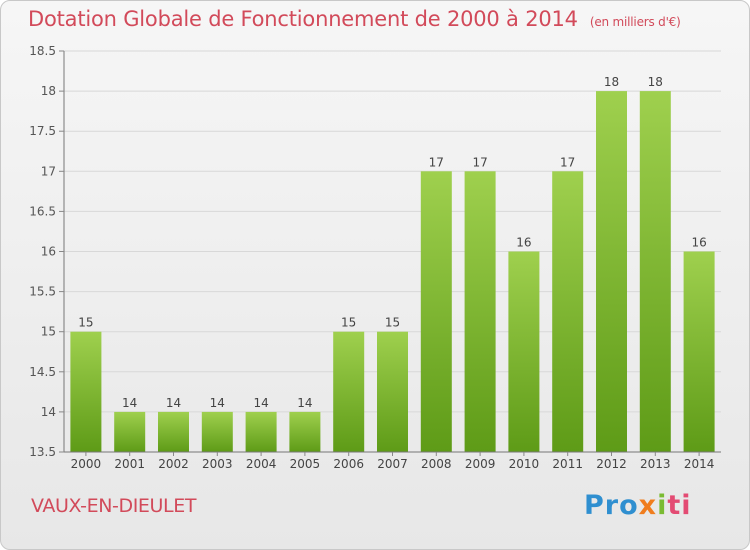  Describe the element at coordinates (662, 505) in the screenshot. I see `logo-part-3: i` at that location.